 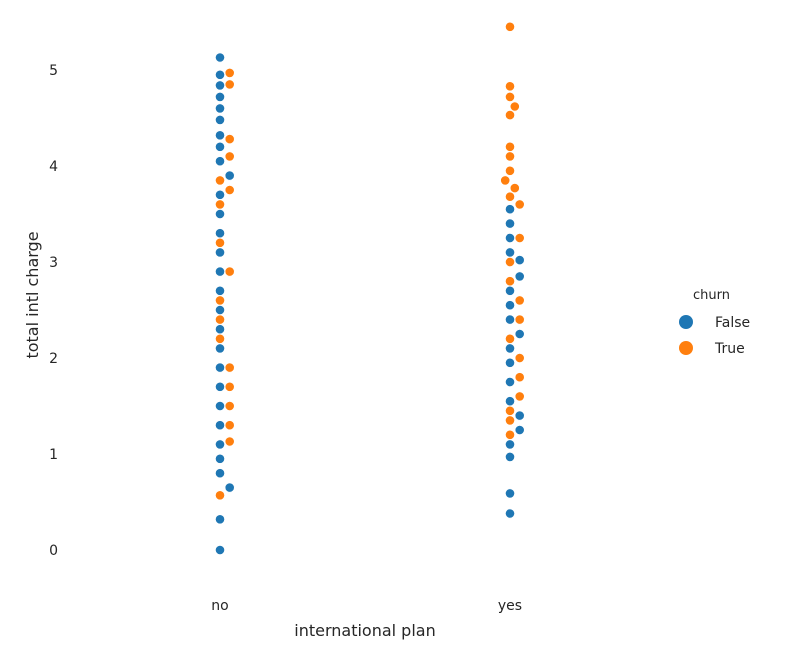 What do you see at coordinates (32, 294) in the screenshot?
I see `y-axis-label: total intl charge` at bounding box center [32, 294].